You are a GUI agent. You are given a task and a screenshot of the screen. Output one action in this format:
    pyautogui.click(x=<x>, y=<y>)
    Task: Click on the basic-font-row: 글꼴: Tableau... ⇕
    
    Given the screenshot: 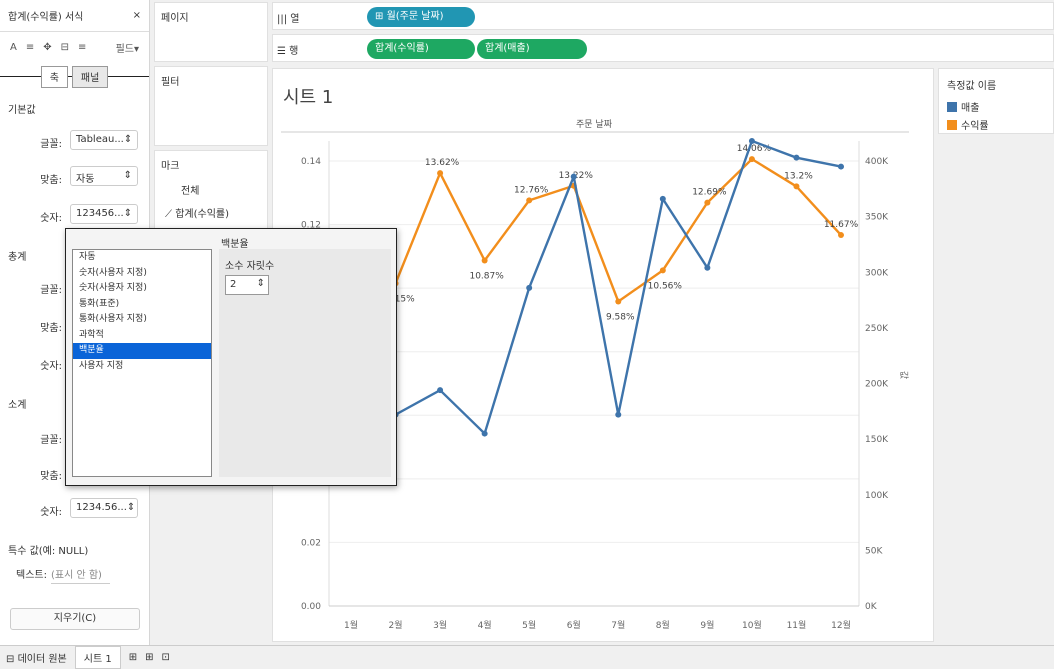 What is the action you would take?
    pyautogui.click(x=75, y=141)
    